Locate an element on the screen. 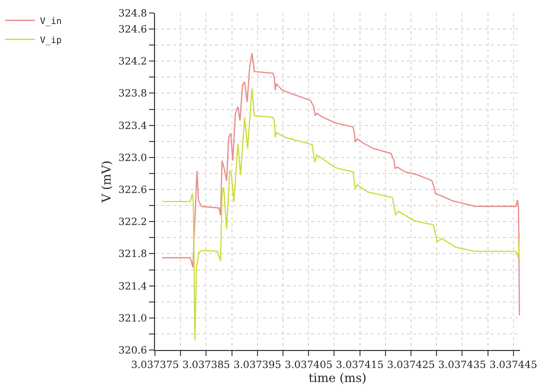  y-tick-label: 324.8 is located at coordinates (132, 14).